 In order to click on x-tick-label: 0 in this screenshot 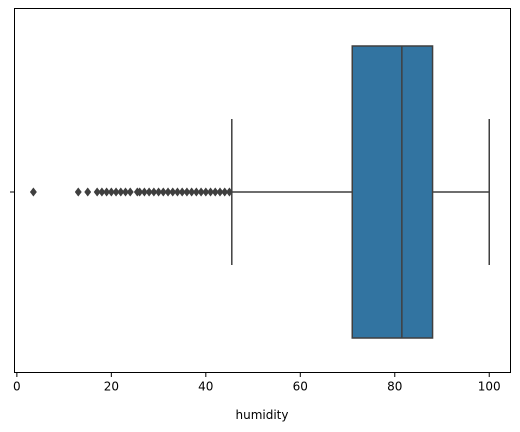, I will do `click(17, 387)`.